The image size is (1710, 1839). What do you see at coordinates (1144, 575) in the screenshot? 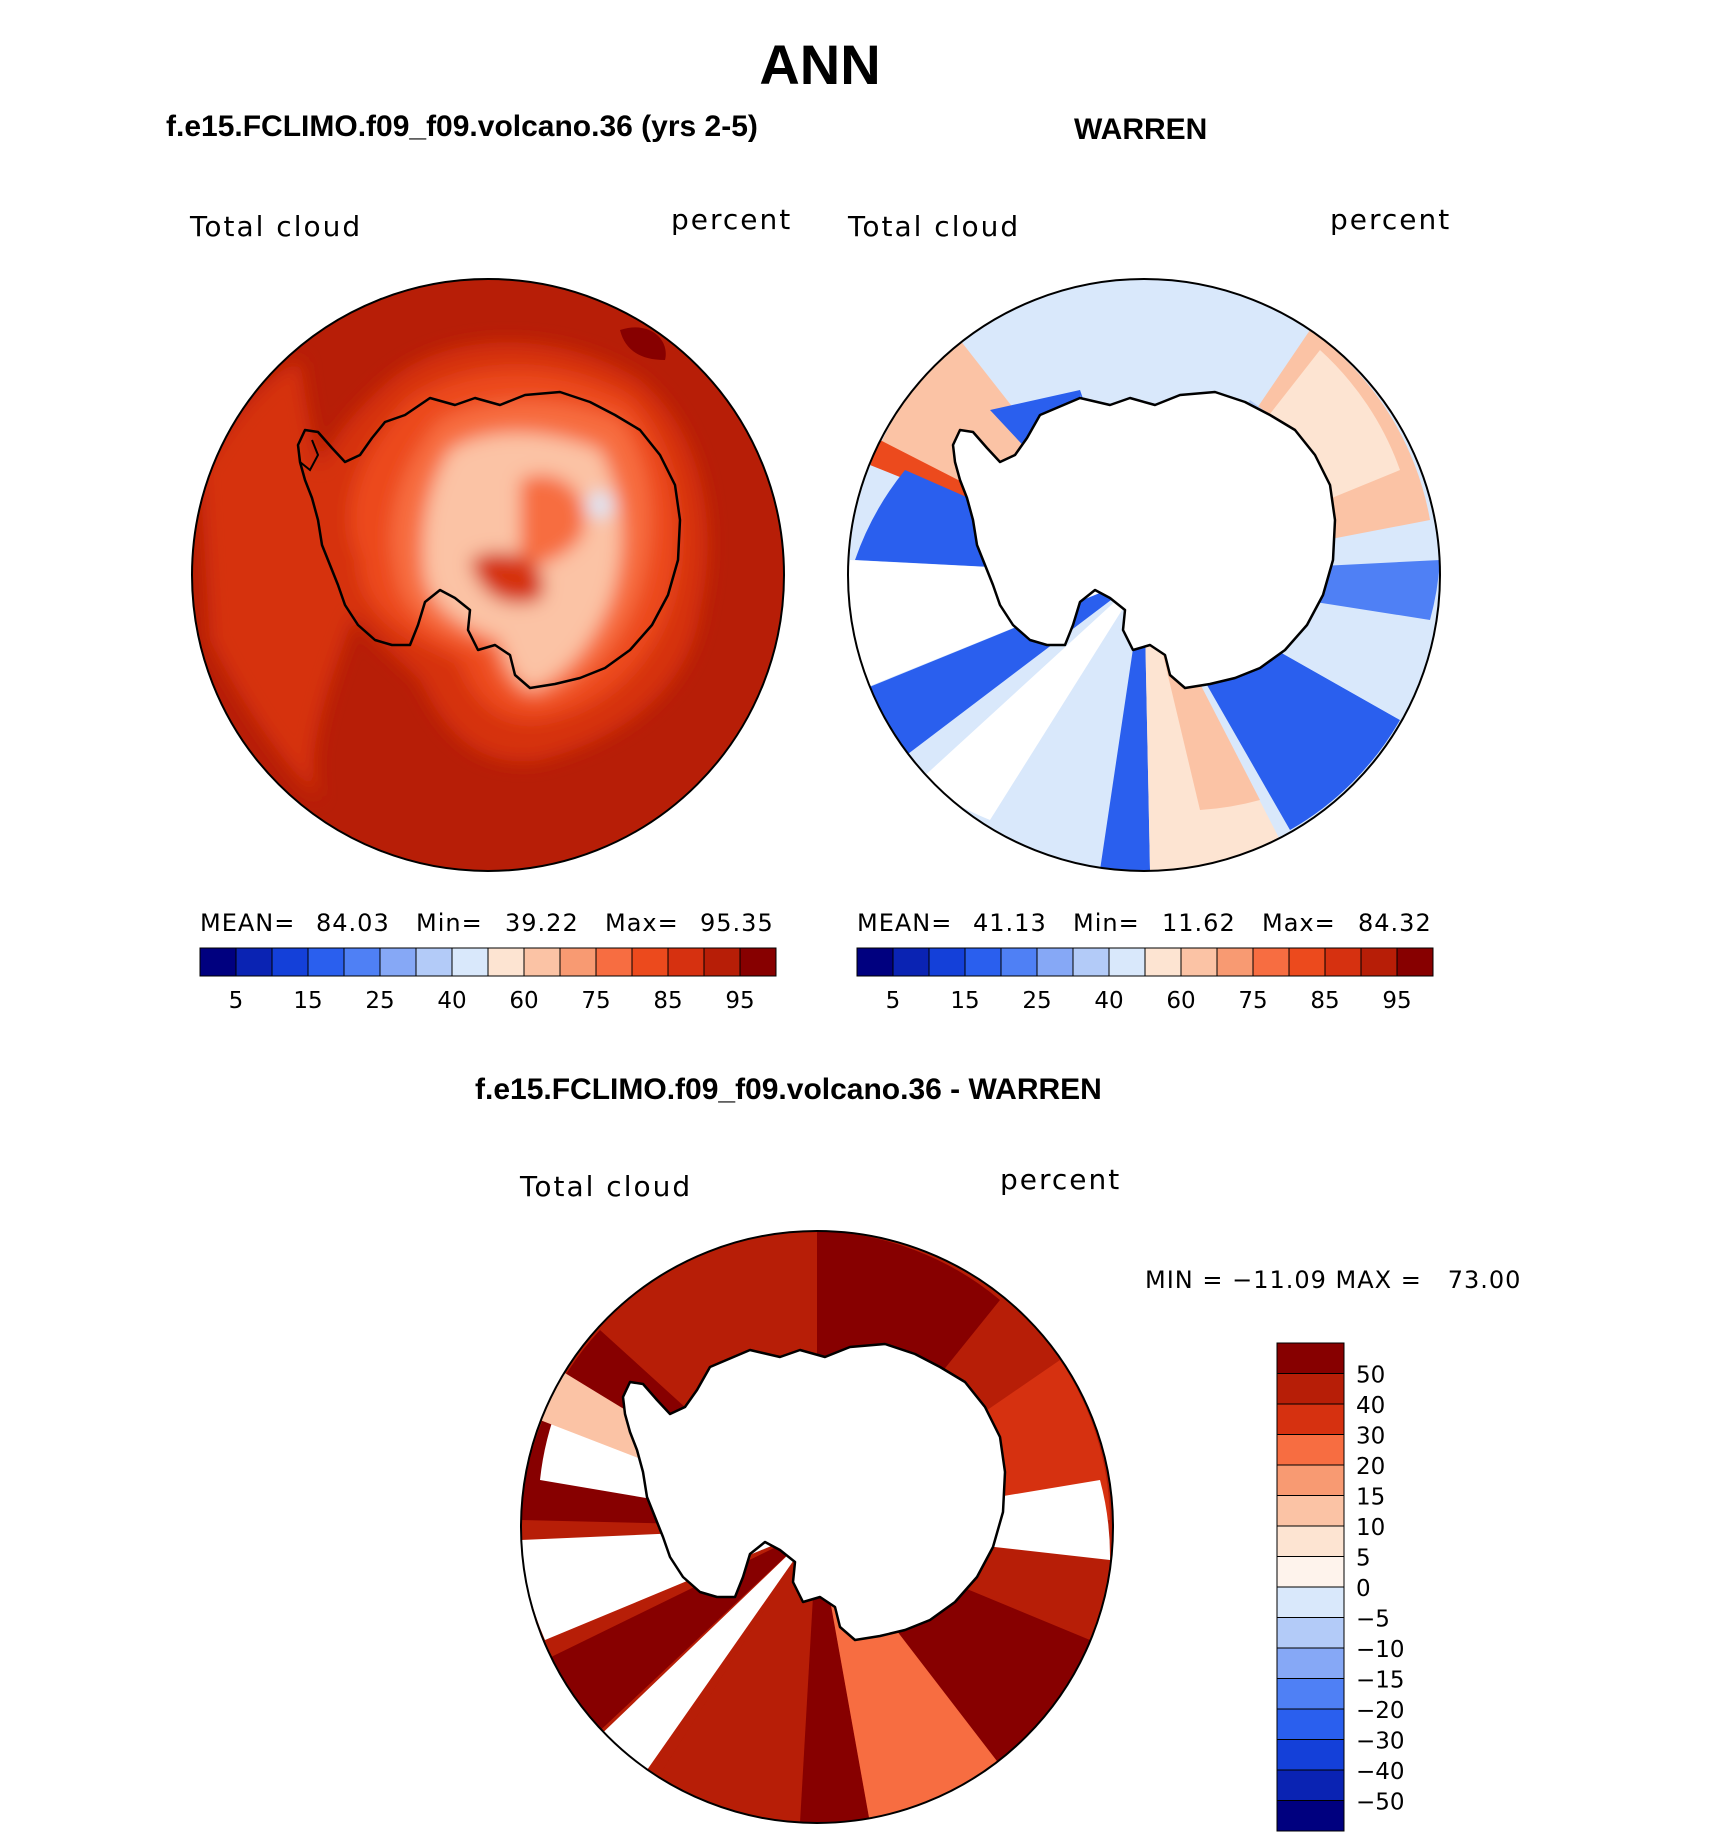
I see `panel2-map` at bounding box center [1144, 575].